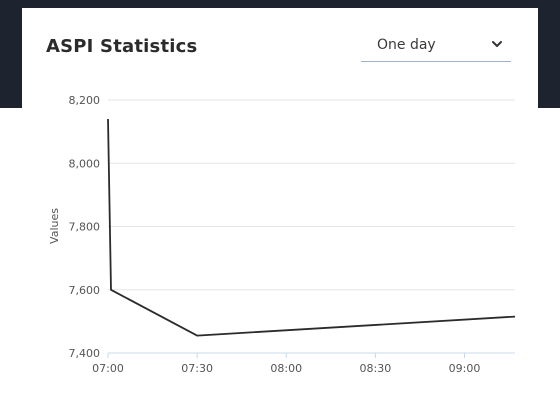 Image resolution: width=560 pixels, height=404 pixels. Describe the element at coordinates (497, 44) in the screenshot. I see `chevron-down-icon` at that location.